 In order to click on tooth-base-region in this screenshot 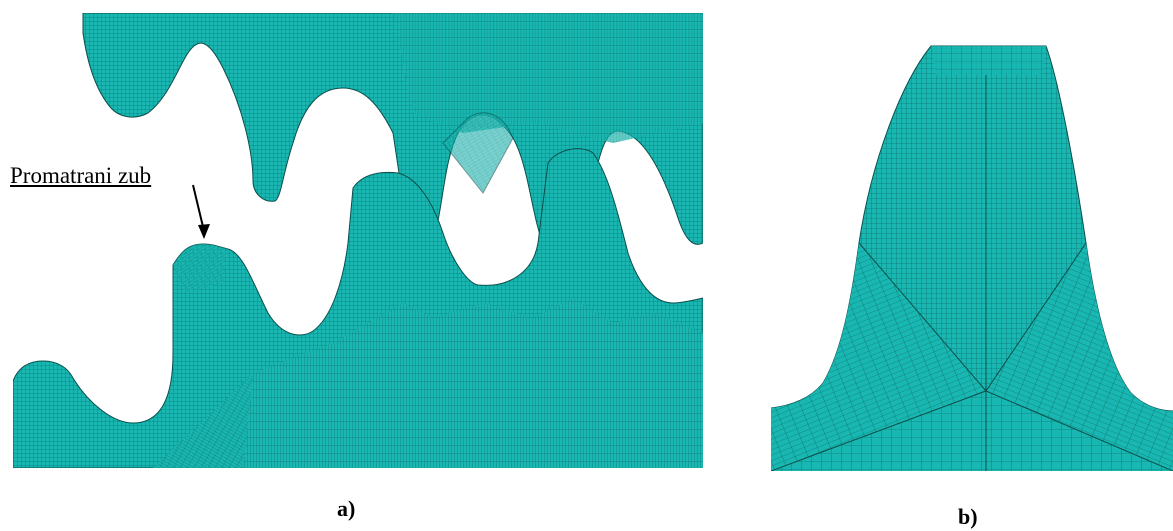, I will do `click(972, 431)`.